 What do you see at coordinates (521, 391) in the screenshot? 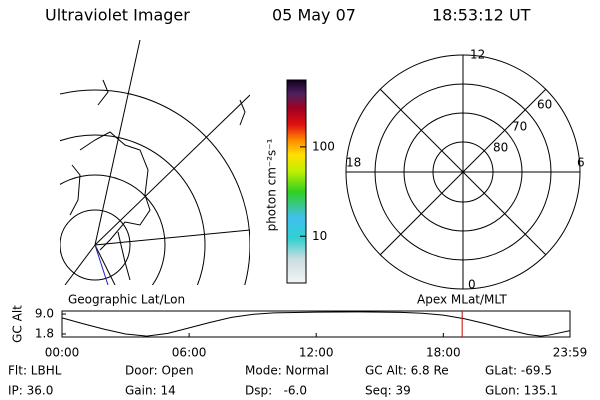
I see `footer-field: GLon: 135.1` at bounding box center [521, 391].